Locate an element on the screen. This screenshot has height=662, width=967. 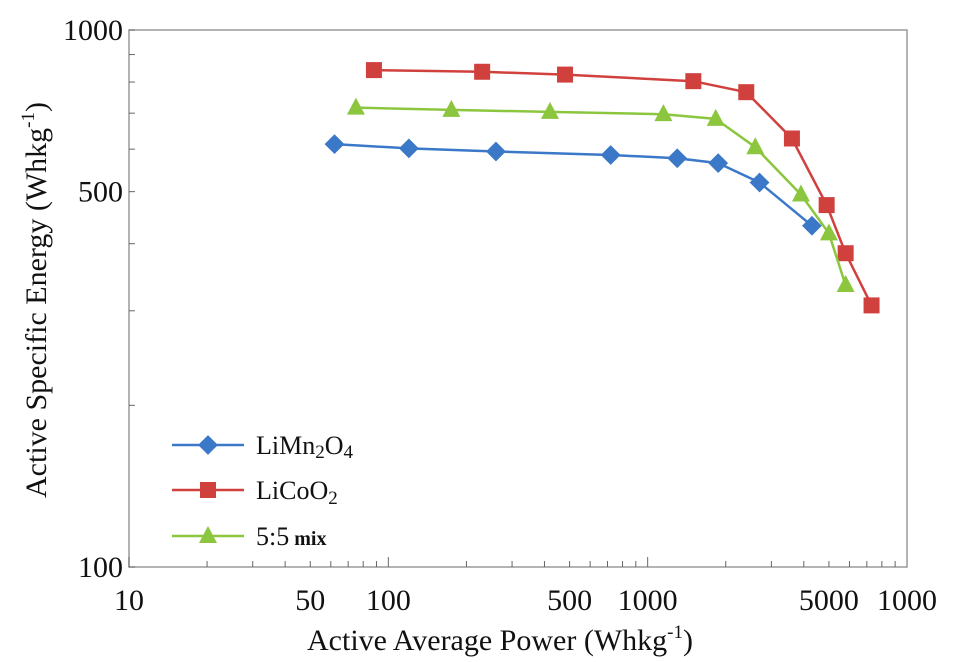
legend-item-limn2o4: LiMn2O4 is located at coordinates (263, 447).